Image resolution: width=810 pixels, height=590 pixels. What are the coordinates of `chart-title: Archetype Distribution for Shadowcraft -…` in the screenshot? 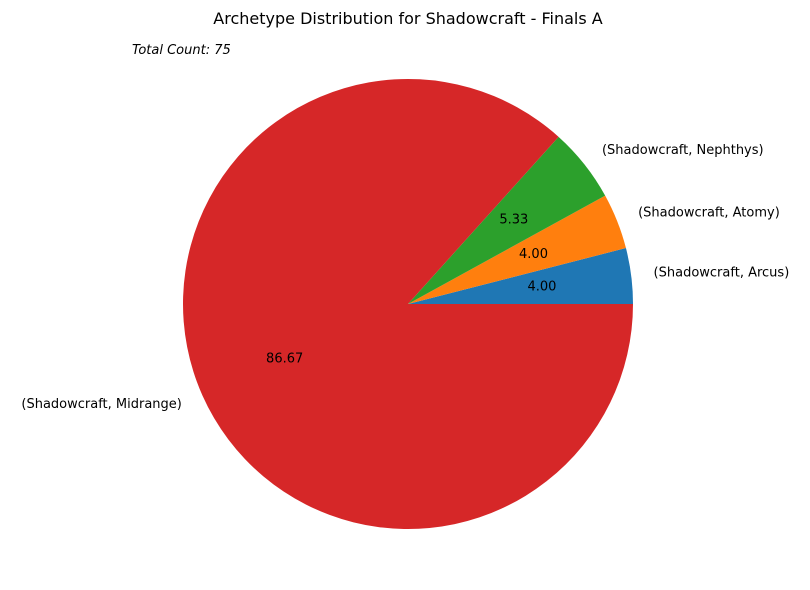 It's located at (407, 18).